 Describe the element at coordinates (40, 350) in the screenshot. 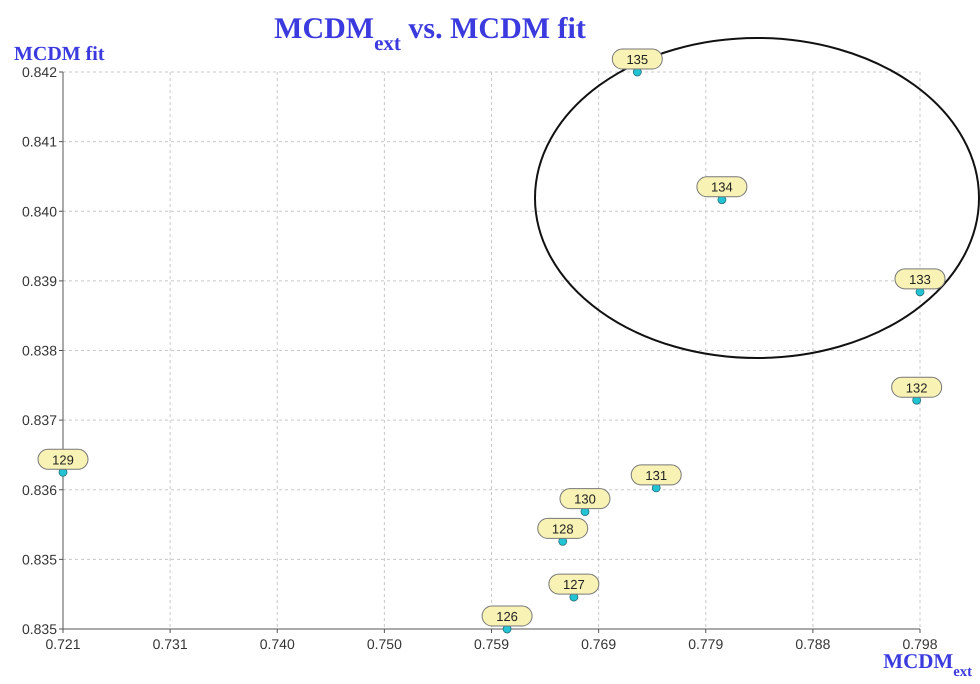

I see `y-tick-label: 0.838` at that location.